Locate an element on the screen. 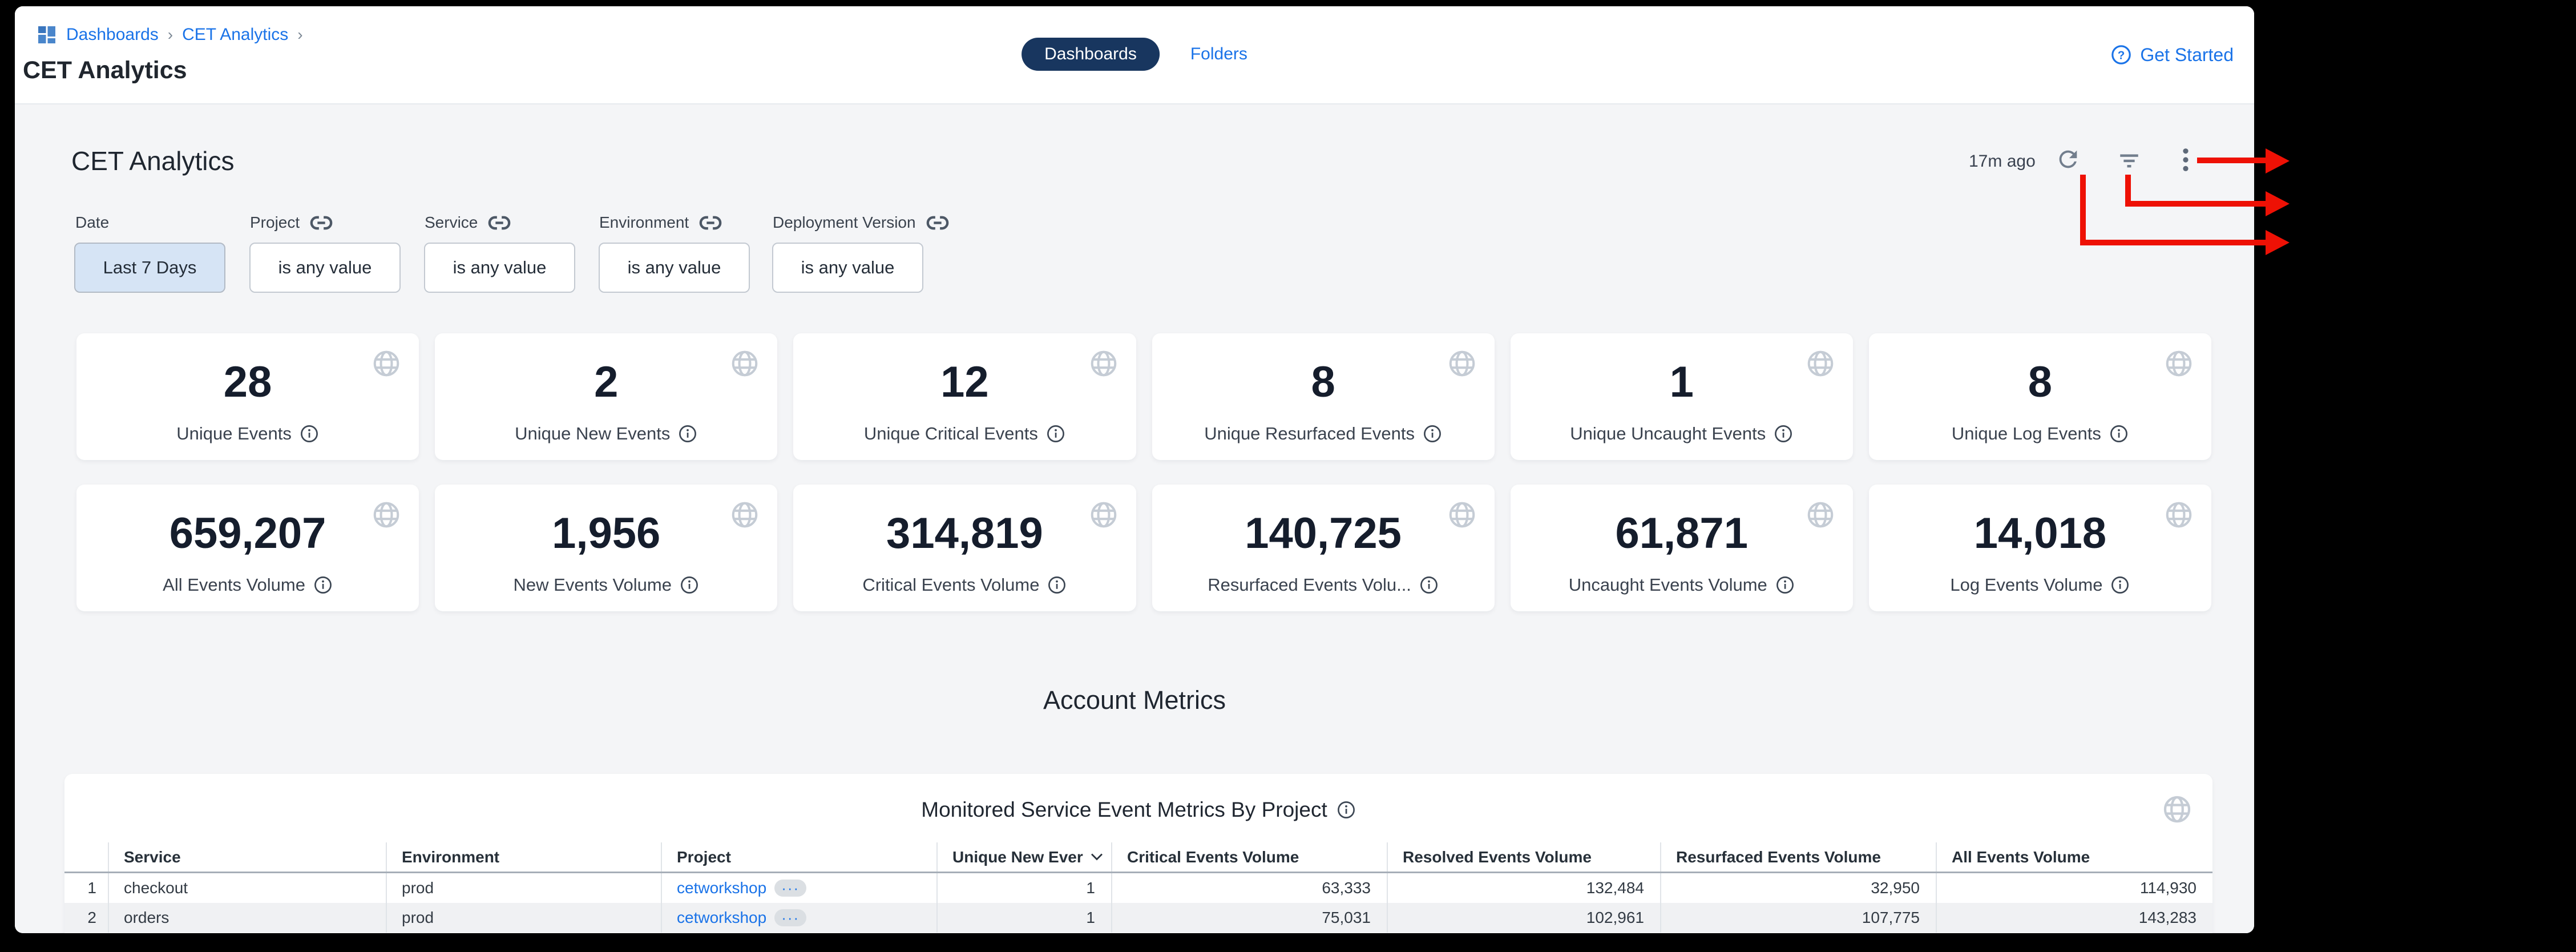  cell-all-events-volume: 143,283 is located at coordinates (2074, 918).